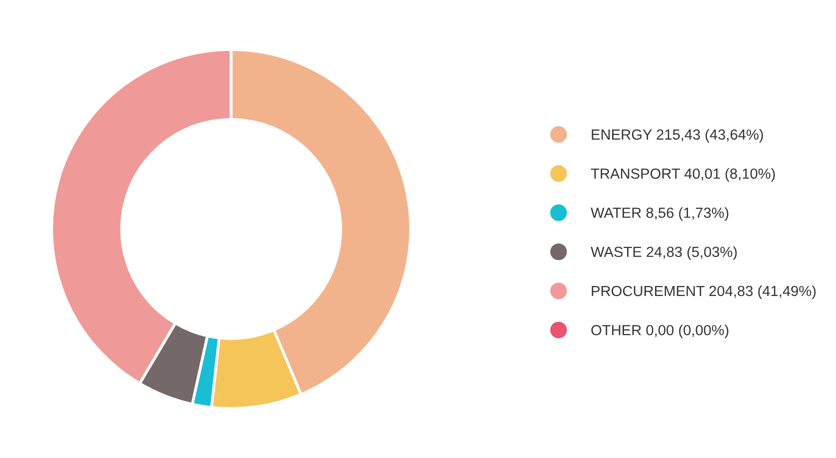 The height and width of the screenshot is (458, 836). I want to click on legend-label: PROCUREMENT 204,83 (41,49%), so click(704, 292).